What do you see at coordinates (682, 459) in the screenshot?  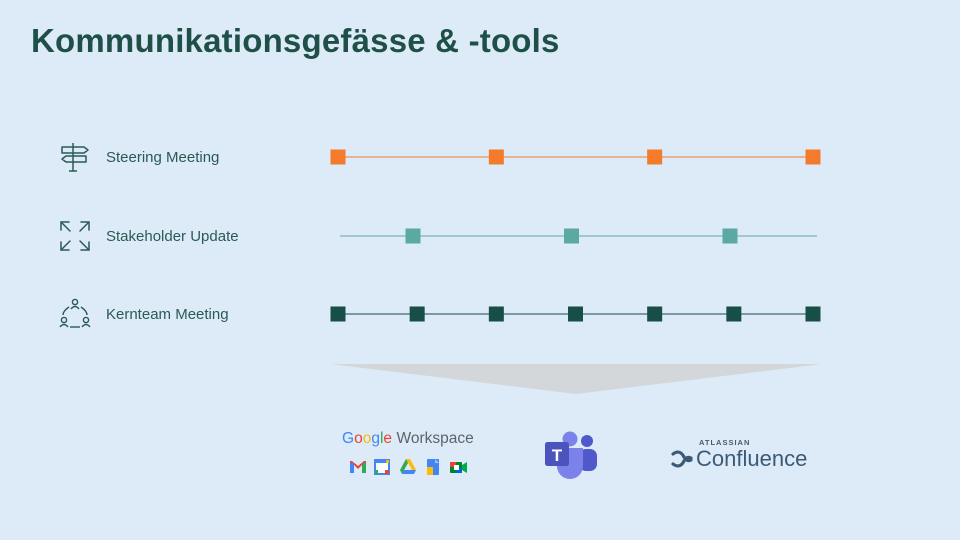 I see `confluence-x-icon` at bounding box center [682, 459].